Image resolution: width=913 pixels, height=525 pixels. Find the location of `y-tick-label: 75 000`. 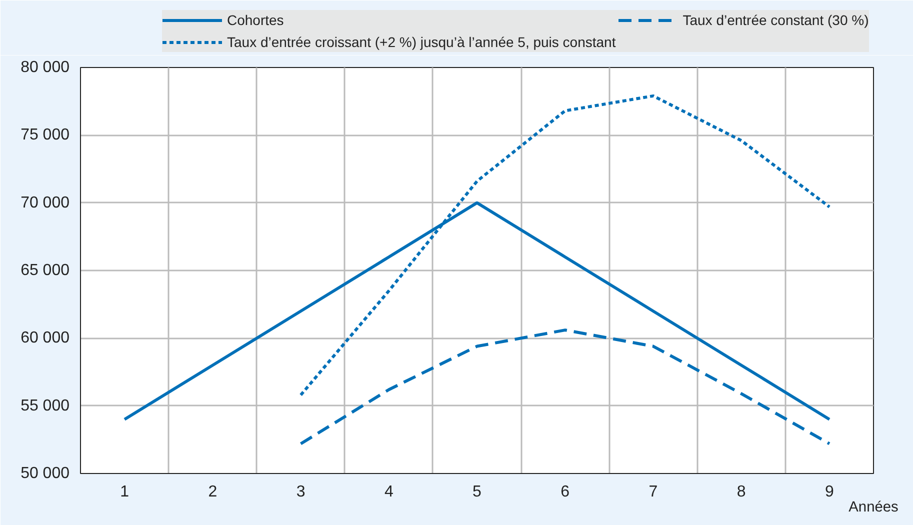

y-tick-label: 75 000 is located at coordinates (45, 135).